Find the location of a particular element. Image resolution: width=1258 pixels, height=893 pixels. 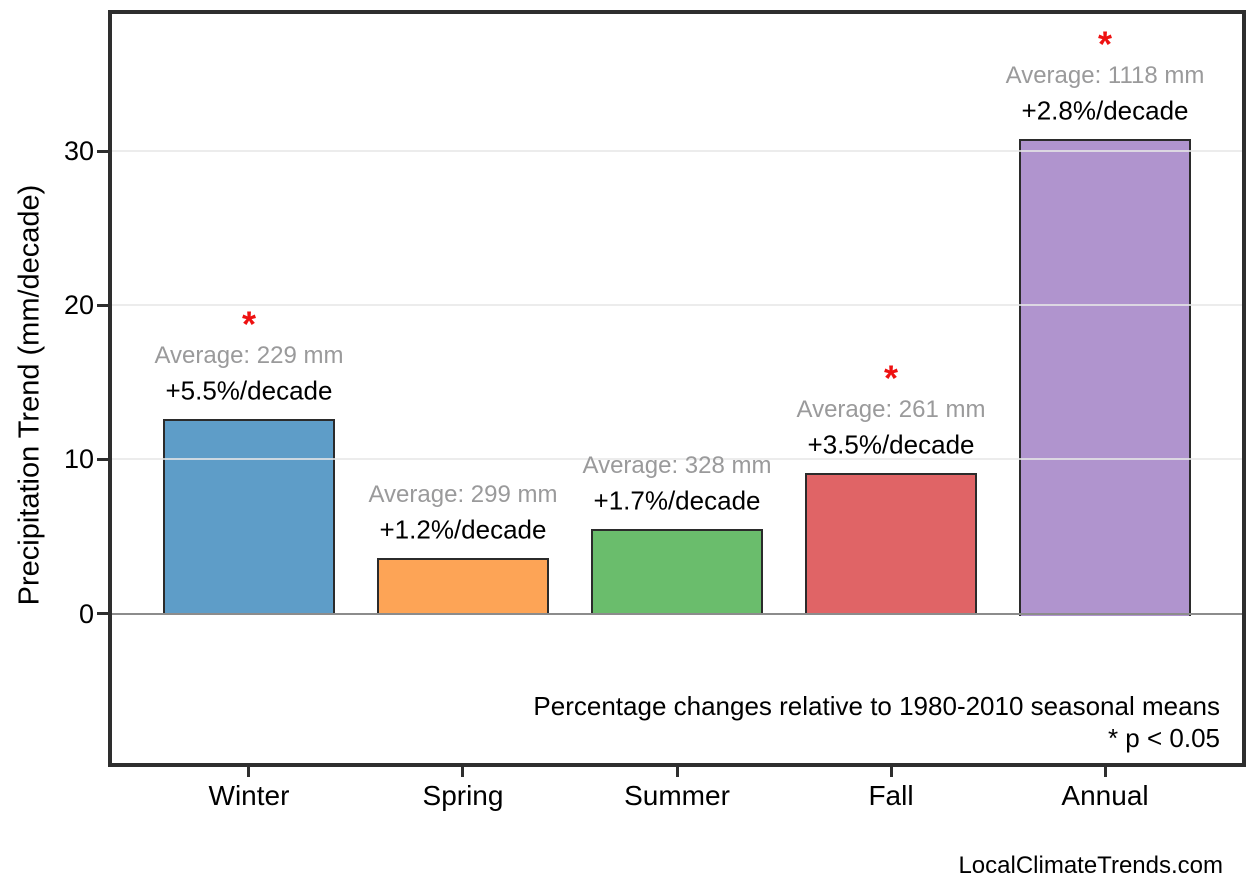

bar-percent-label: +2.8%/decade is located at coordinates (1105, 110).